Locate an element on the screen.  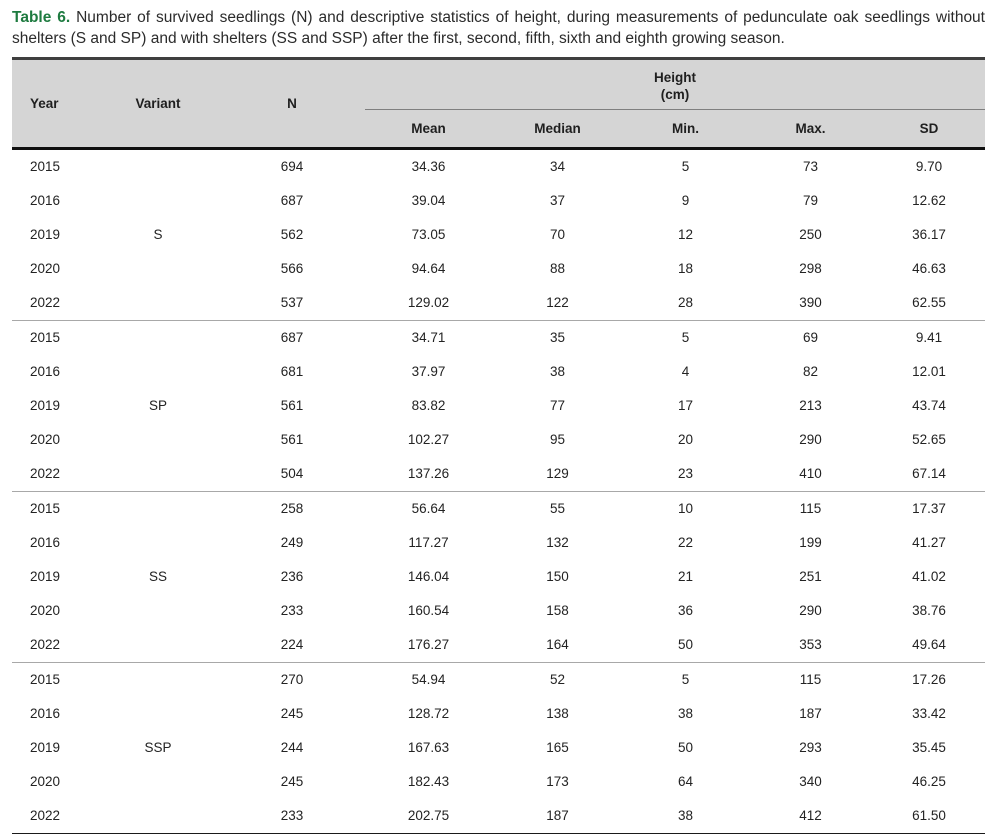
min-cell: 5 is located at coordinates (685, 680).